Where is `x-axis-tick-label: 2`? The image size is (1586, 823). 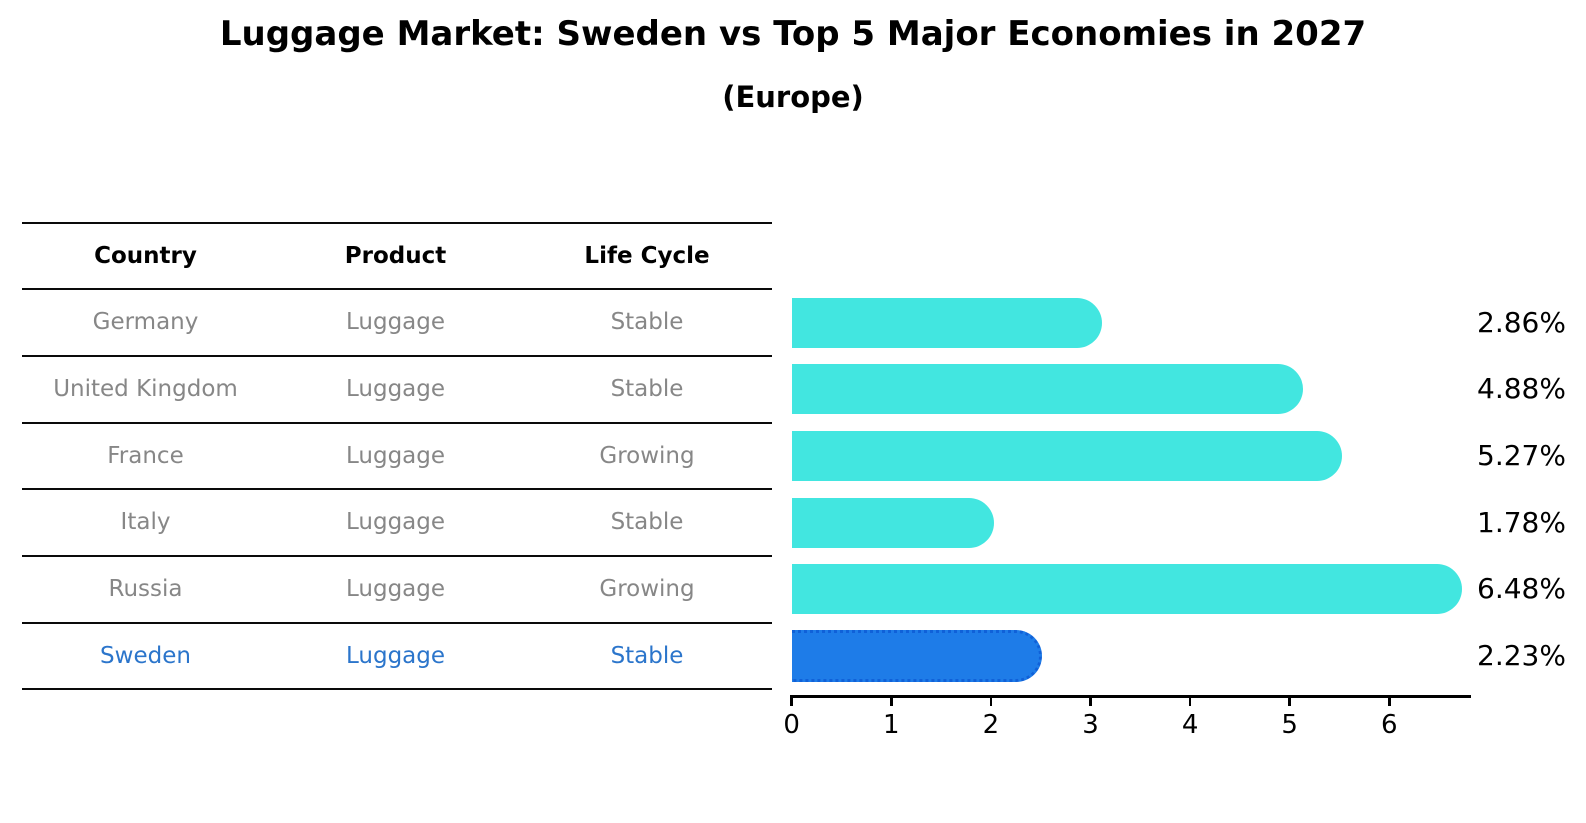
x-axis-tick-label: 2 is located at coordinates (991, 725).